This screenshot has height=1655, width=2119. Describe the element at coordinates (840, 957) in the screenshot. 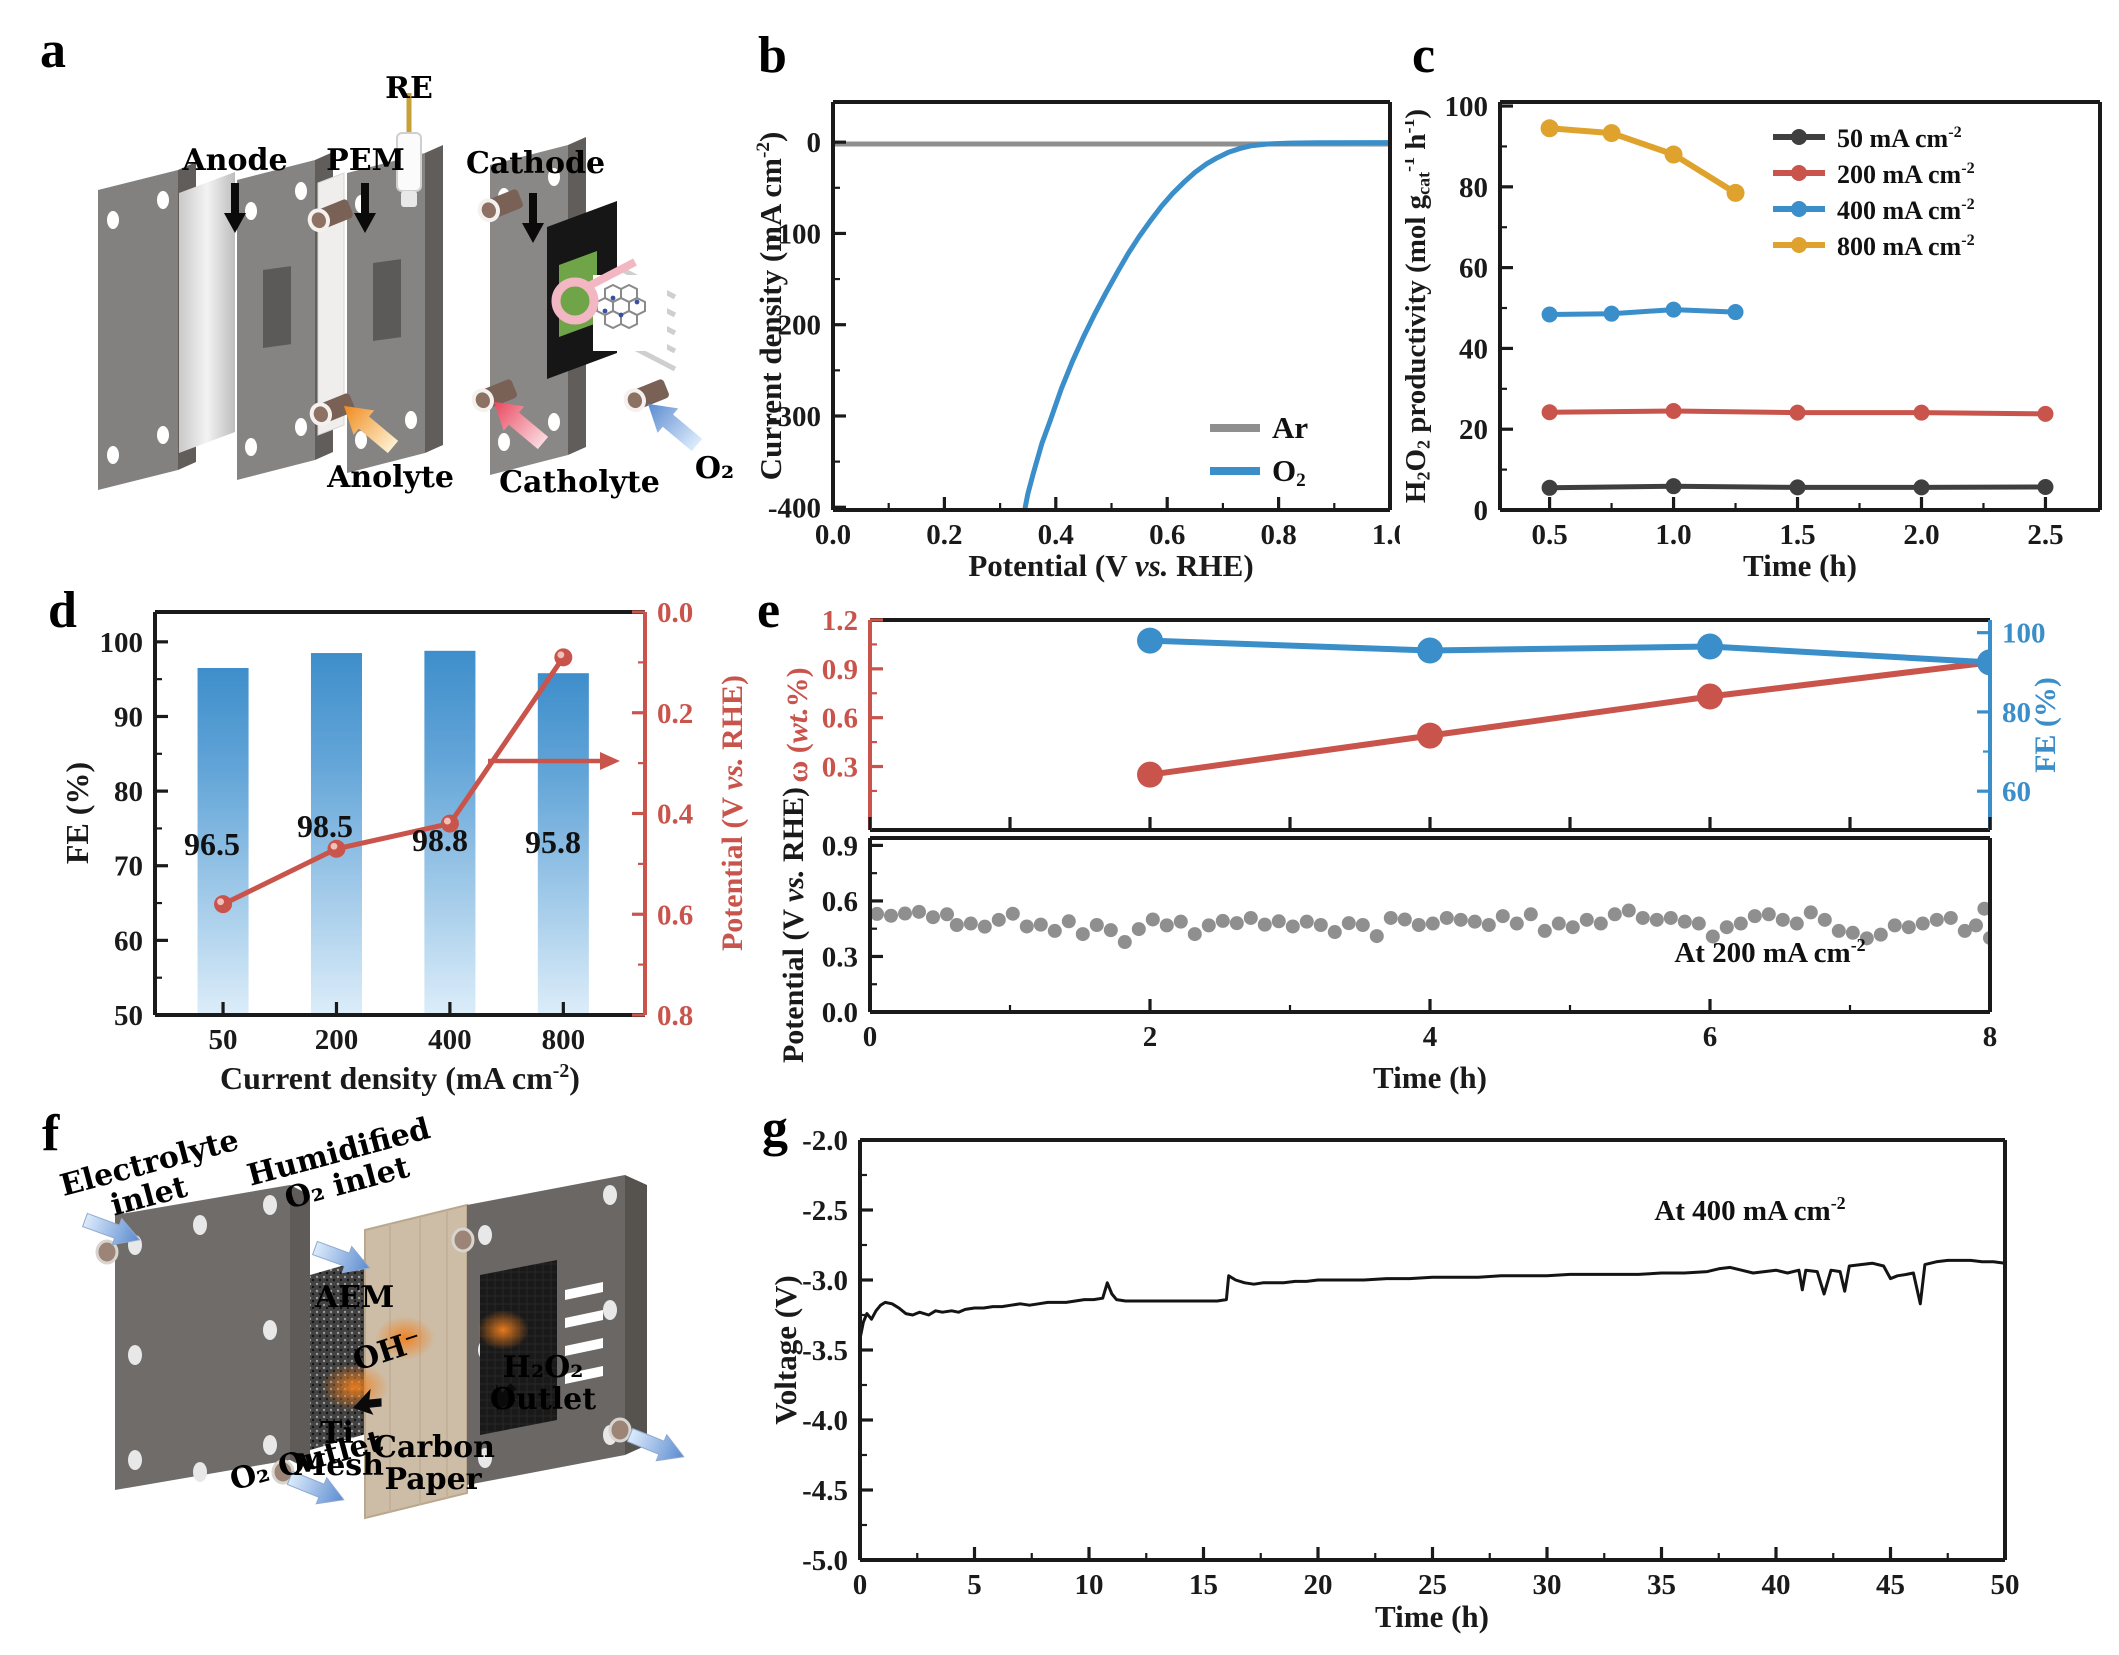

I see `y-tick-label: 0.3` at that location.